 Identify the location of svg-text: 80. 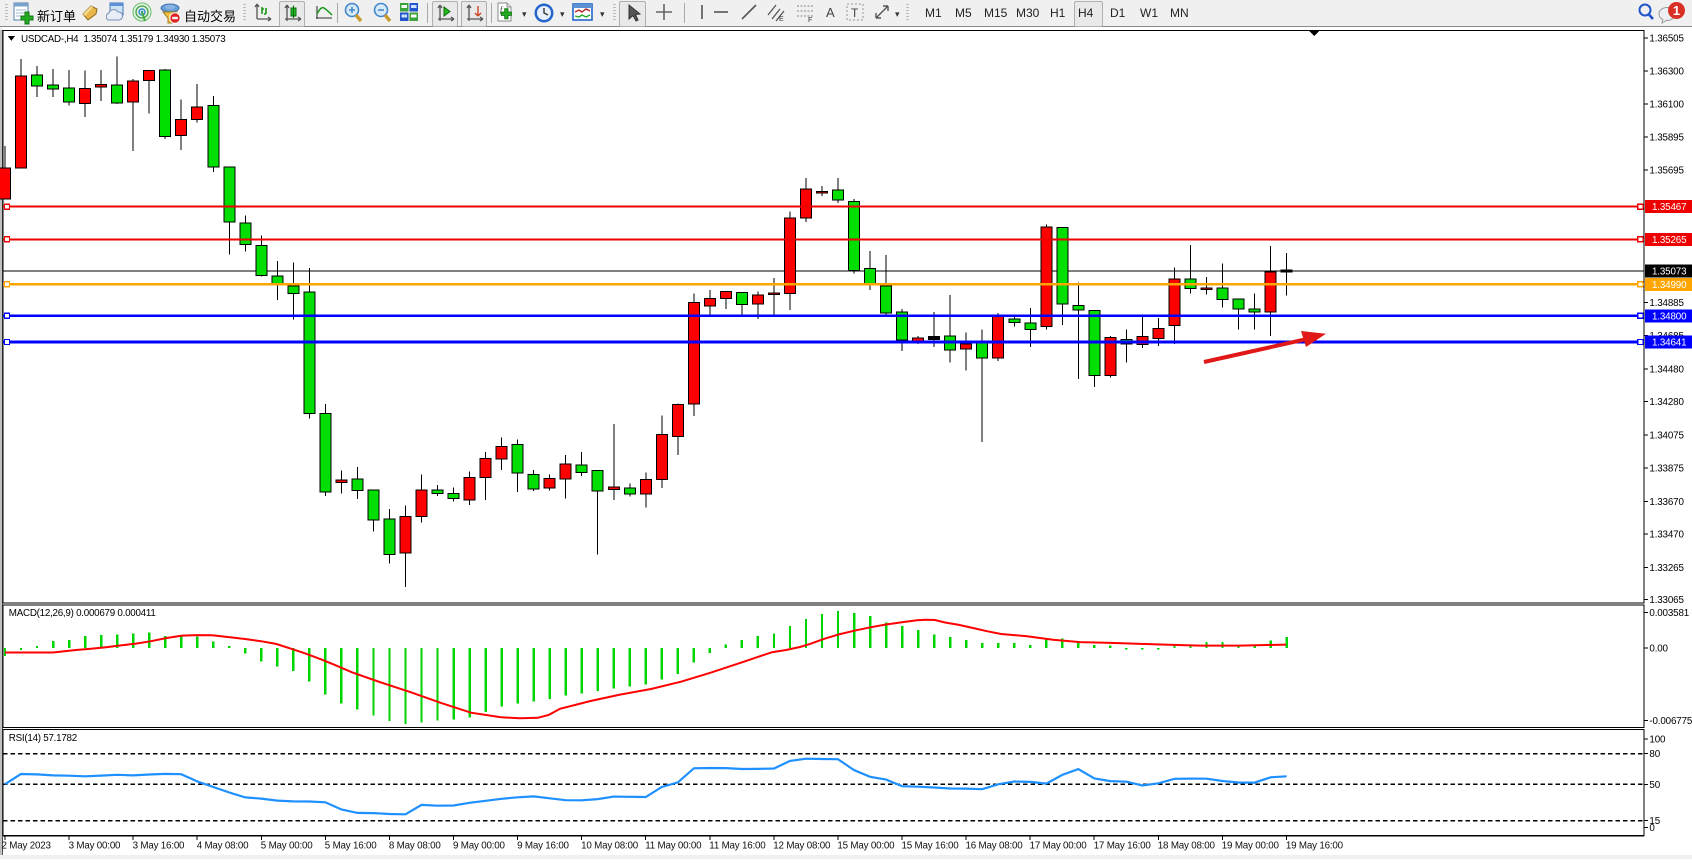
(1654, 754).